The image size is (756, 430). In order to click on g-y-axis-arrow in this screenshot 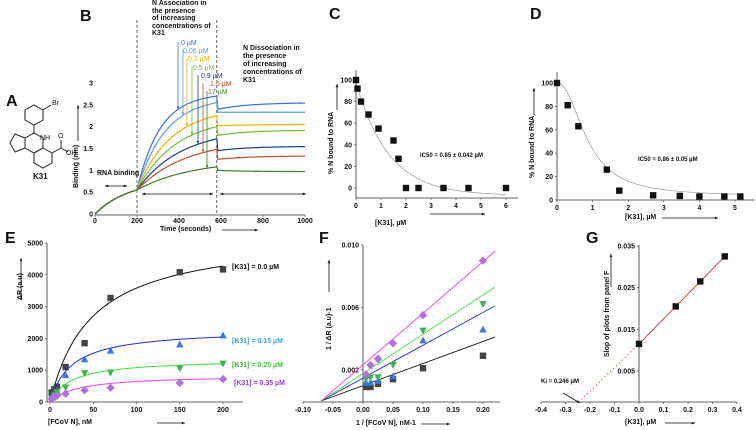, I will do `click(611, 270)`.